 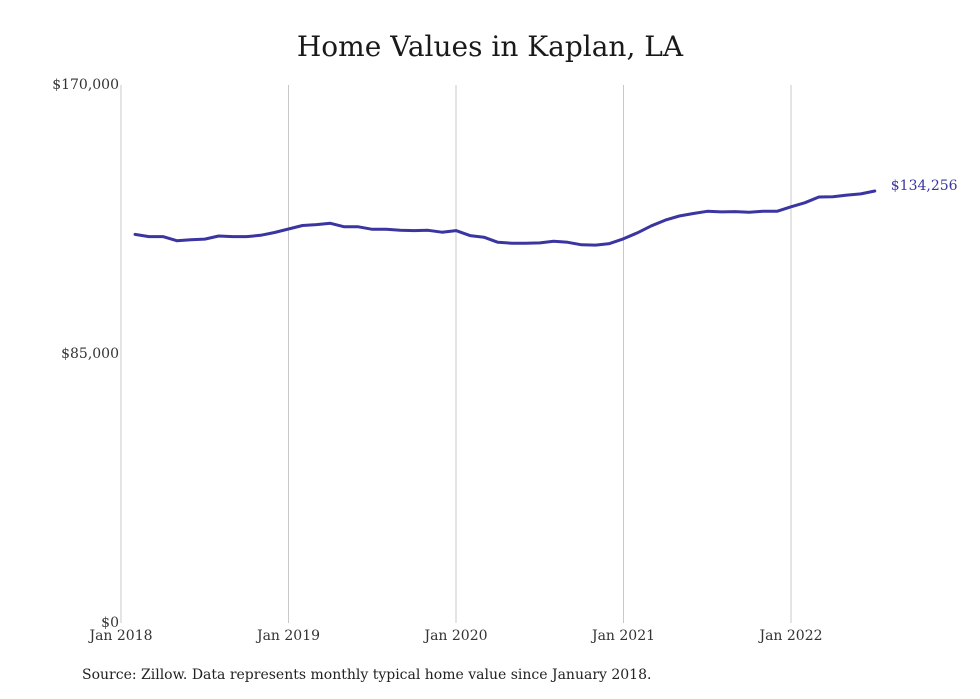 I want to click on series-line, so click(x=505, y=218).